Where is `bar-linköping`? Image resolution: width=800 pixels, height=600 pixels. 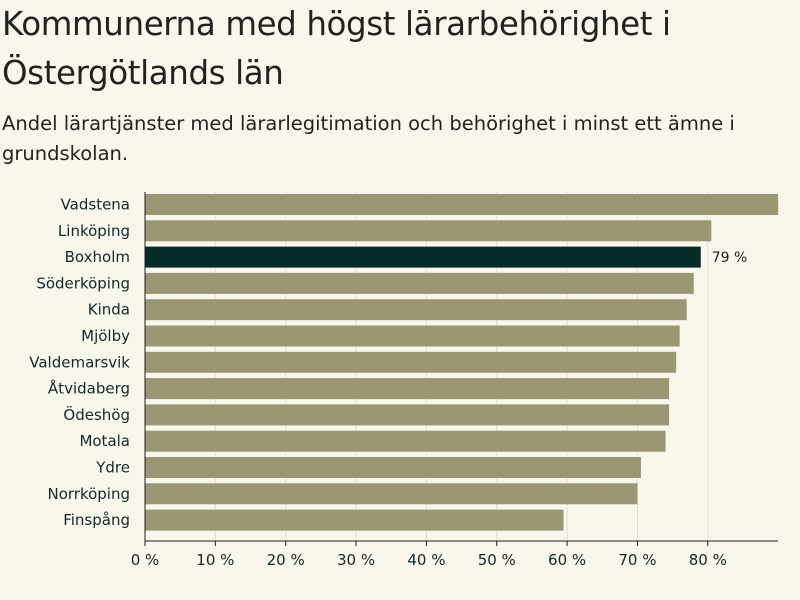
bar-linköping is located at coordinates (428, 231).